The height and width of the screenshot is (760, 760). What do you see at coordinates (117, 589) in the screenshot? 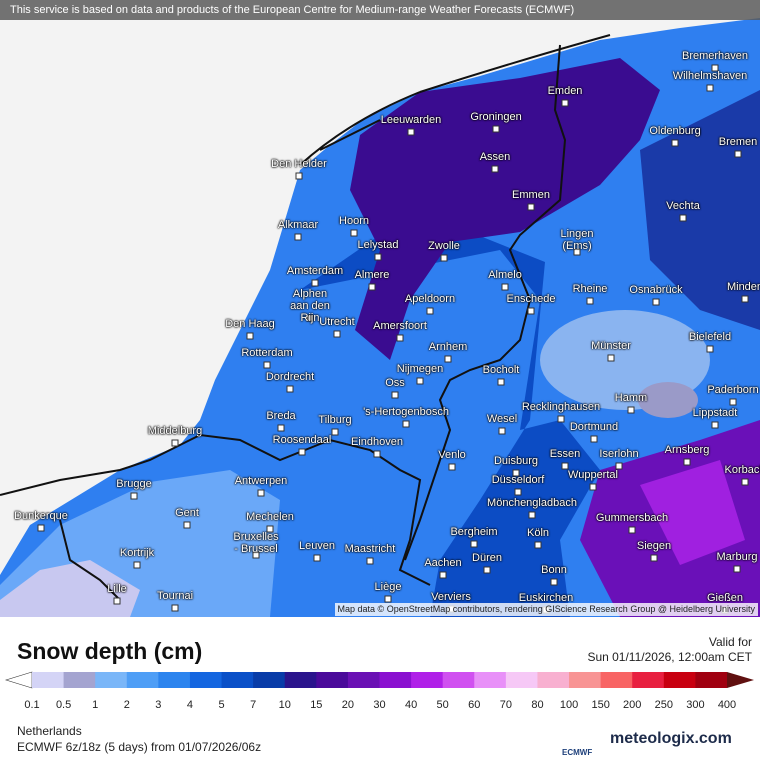
I see `city-label: Lille` at bounding box center [117, 589].